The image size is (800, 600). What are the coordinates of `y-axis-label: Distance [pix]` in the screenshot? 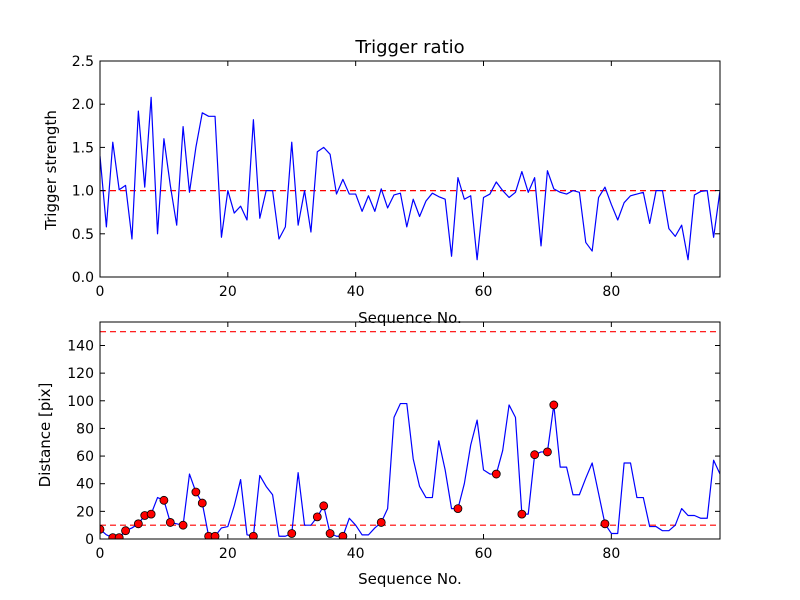 It's located at (45, 435).